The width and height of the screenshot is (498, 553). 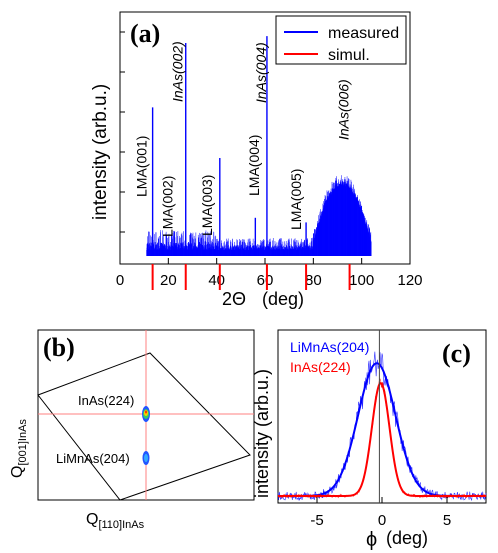 I want to click on panel-b-ylabel: Q[001]InAs, so click(x=19, y=448).